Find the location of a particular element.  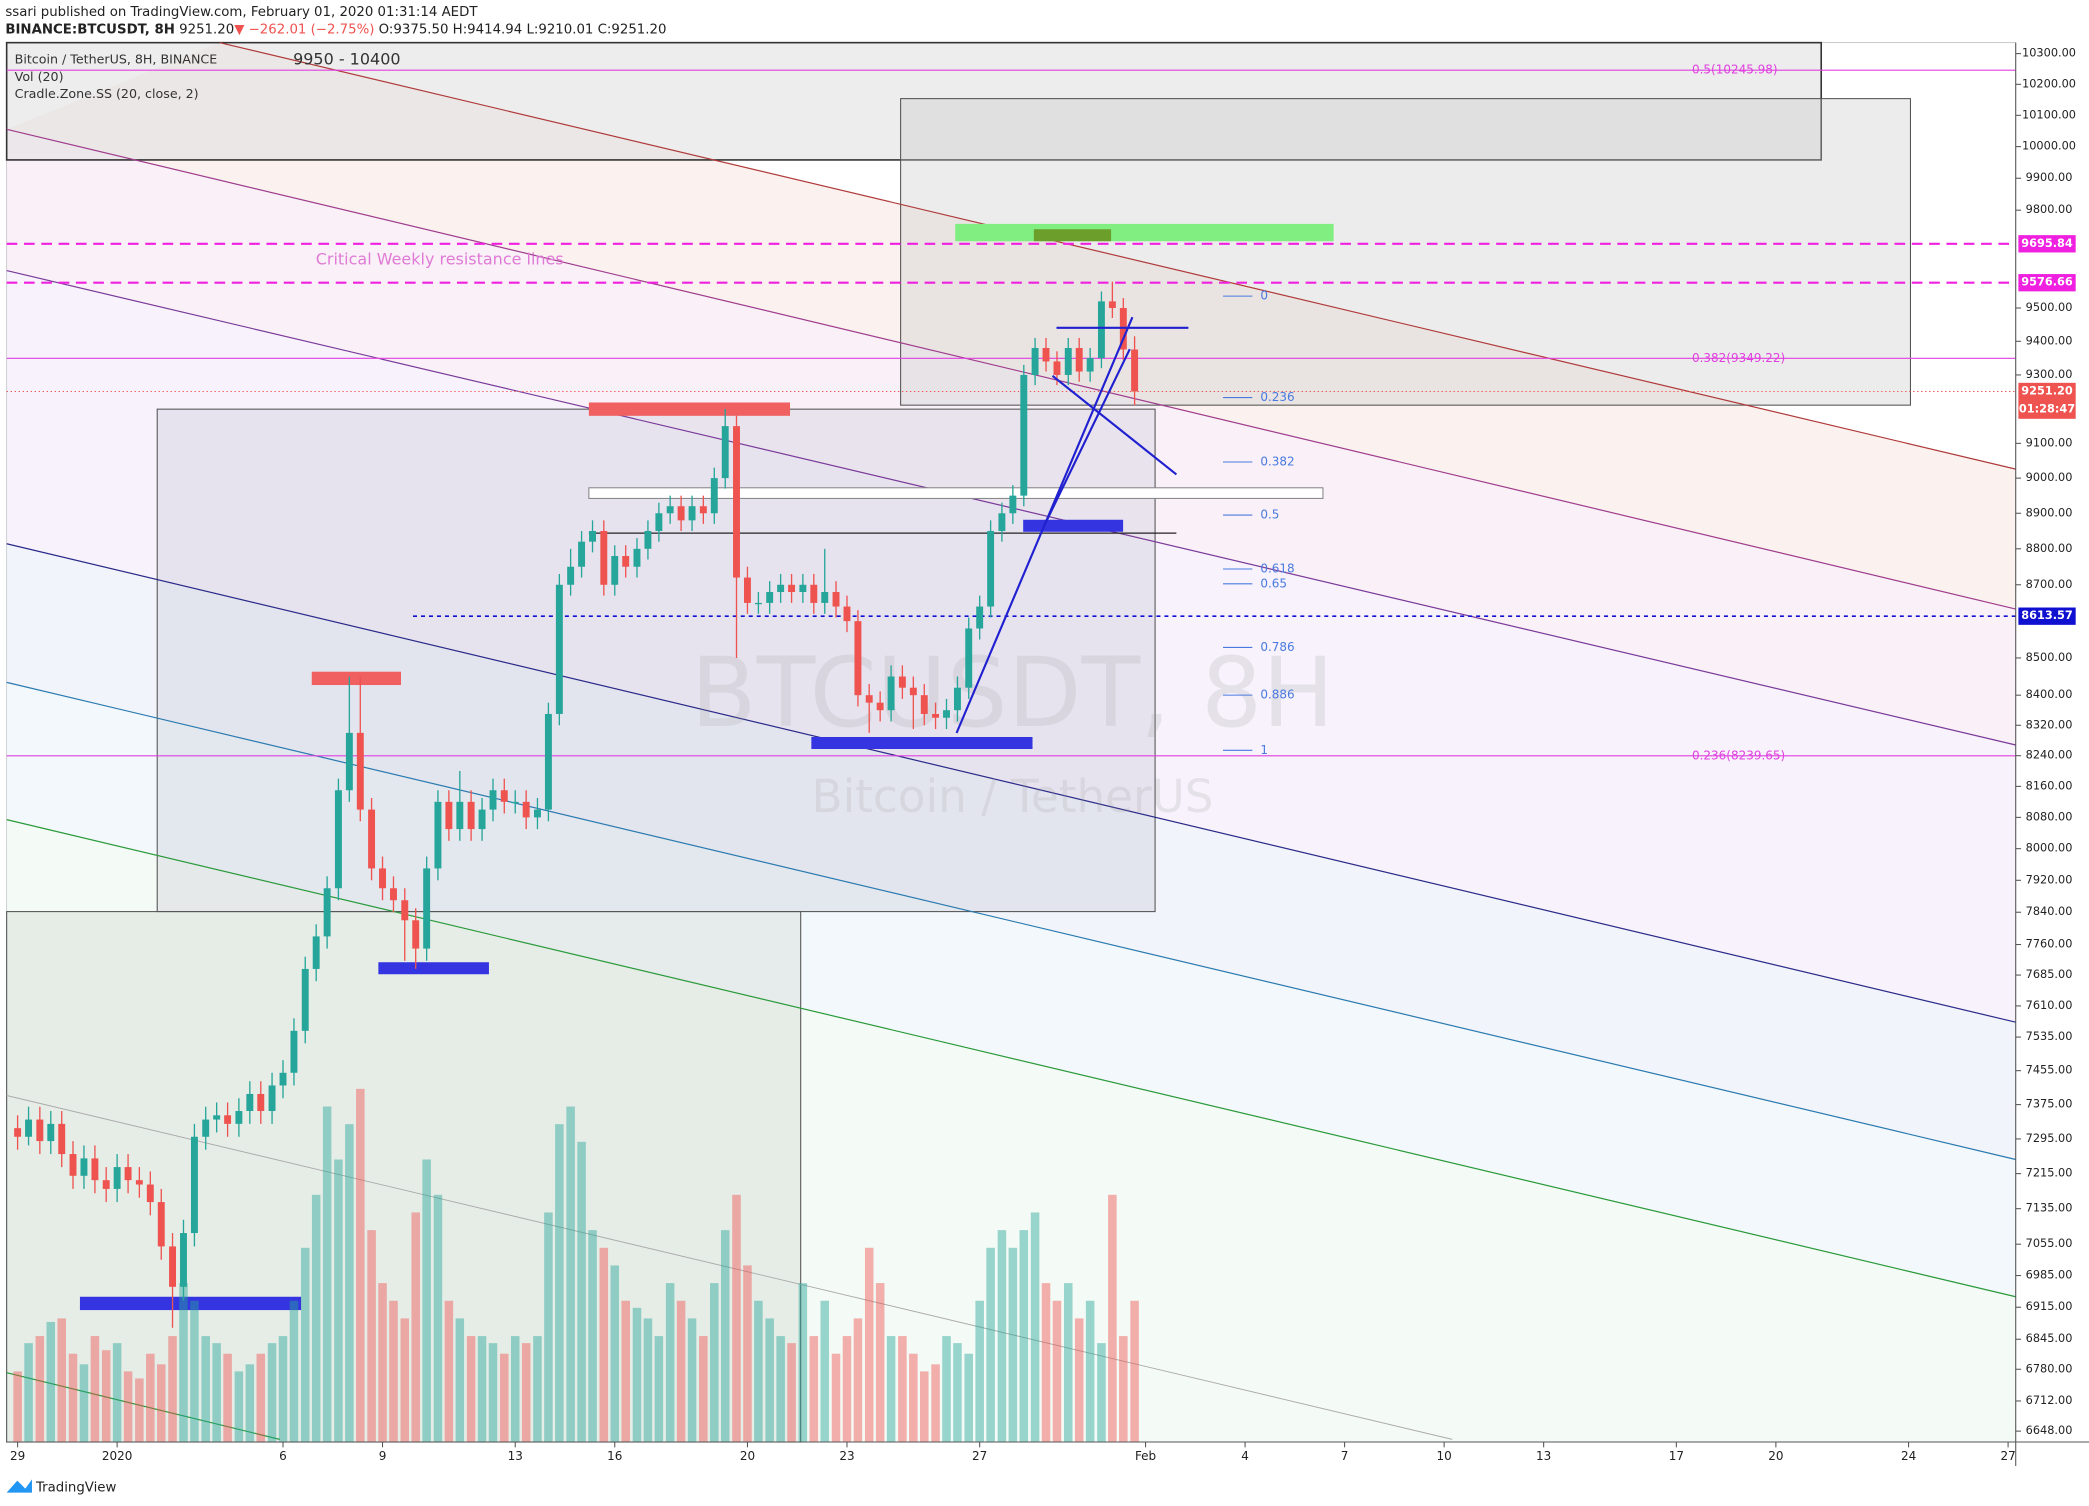

y-tick-label: 7295.00 is located at coordinates (2049, 1138).